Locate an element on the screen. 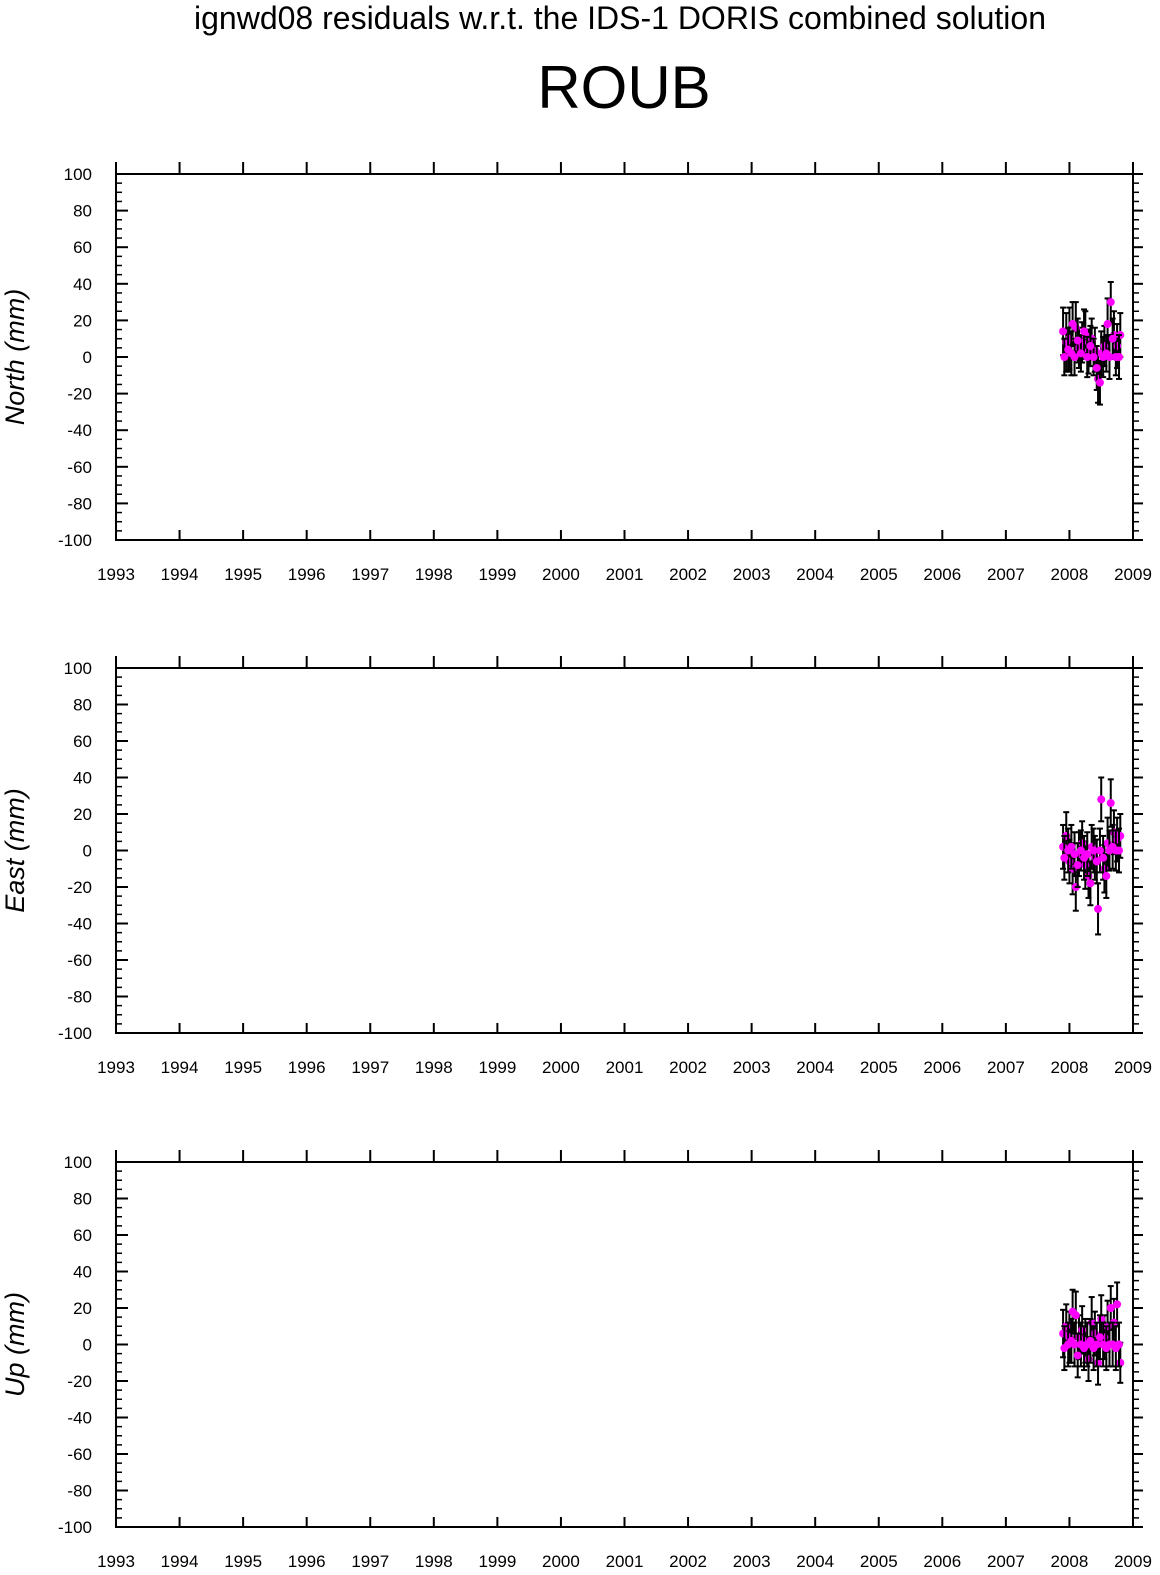 This screenshot has height=1575, width=1160. up-y-tick-label: -100 is located at coordinates (75, 1527).